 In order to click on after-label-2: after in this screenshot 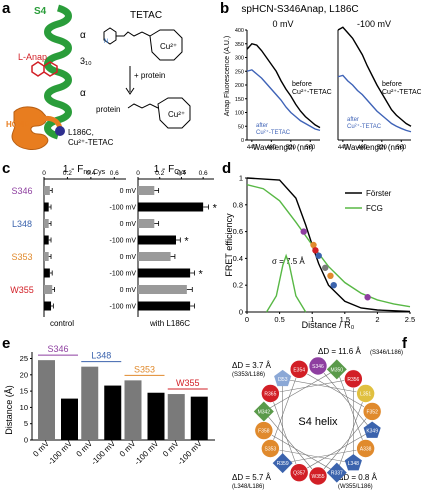, I will do `click(353, 120)`.